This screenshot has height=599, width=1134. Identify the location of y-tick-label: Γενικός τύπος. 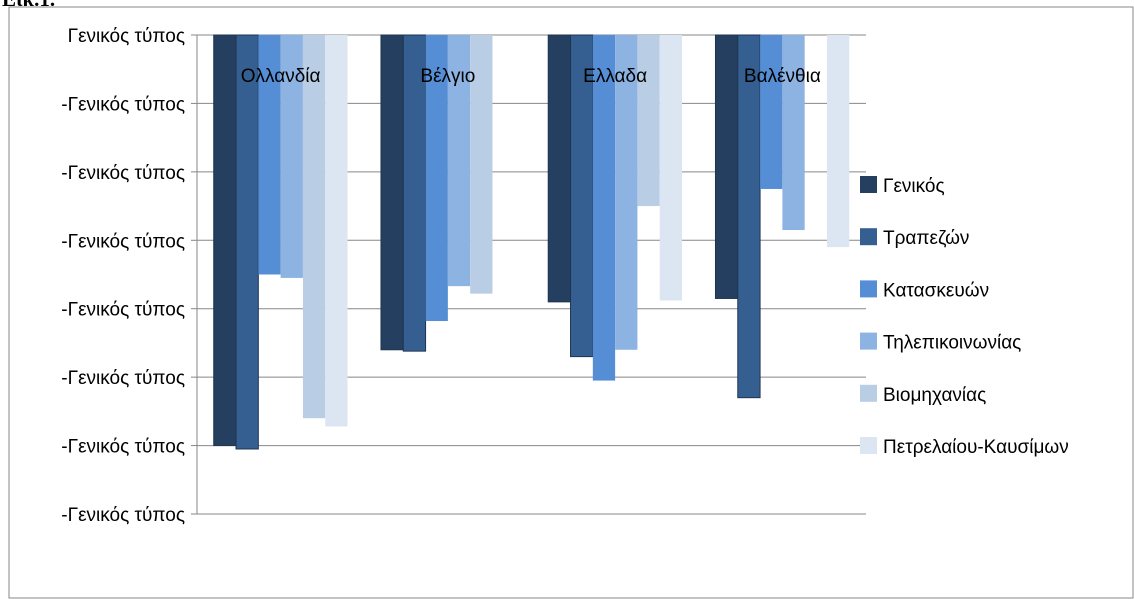
(126, 36).